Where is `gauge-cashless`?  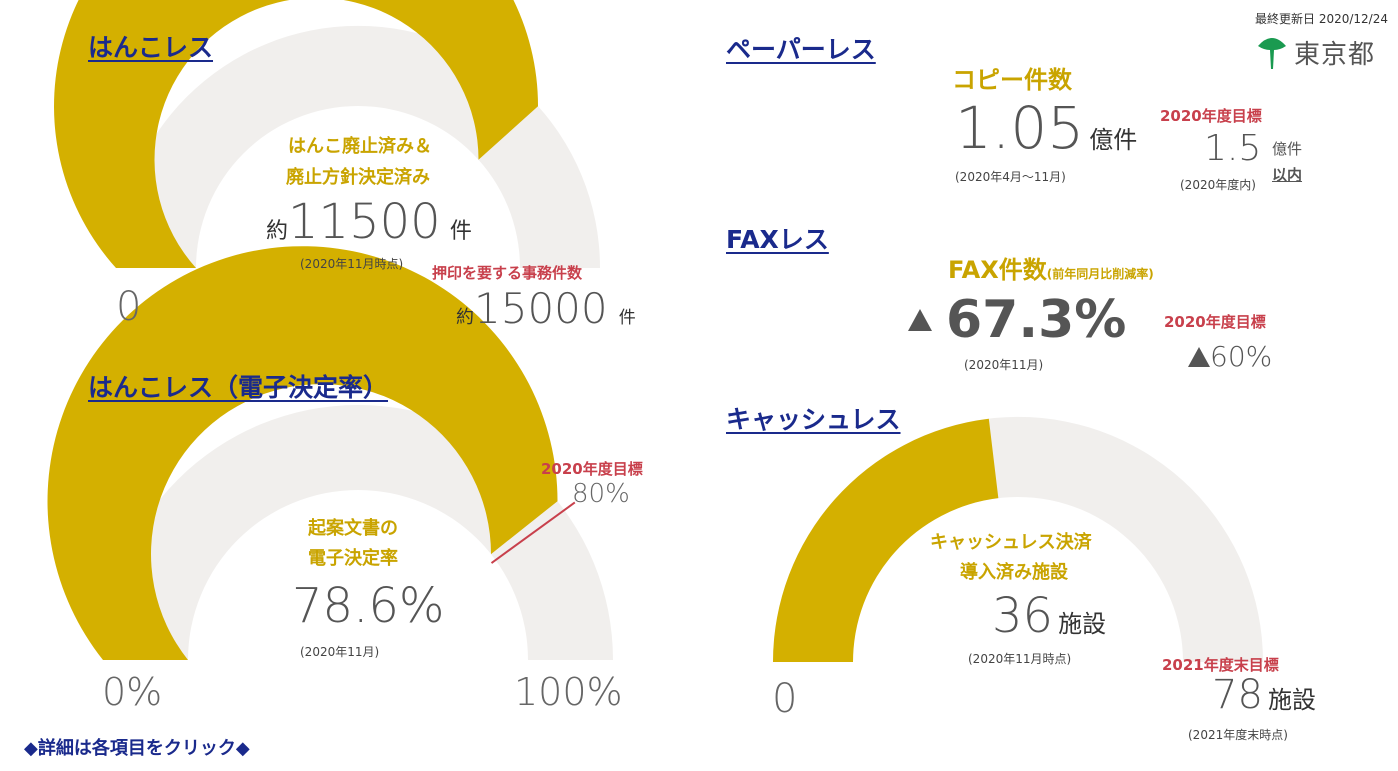 gauge-cashless is located at coordinates (1018, 539).